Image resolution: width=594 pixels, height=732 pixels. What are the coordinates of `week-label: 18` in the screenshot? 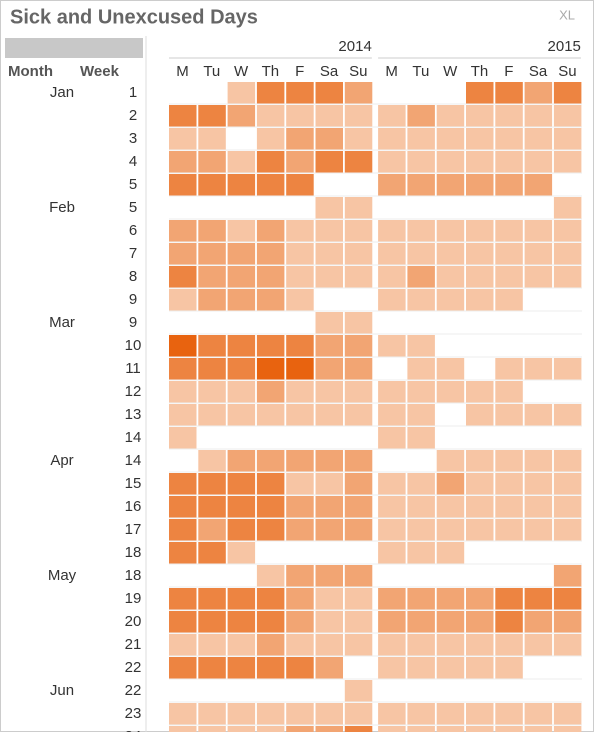 It's located at (133, 575).